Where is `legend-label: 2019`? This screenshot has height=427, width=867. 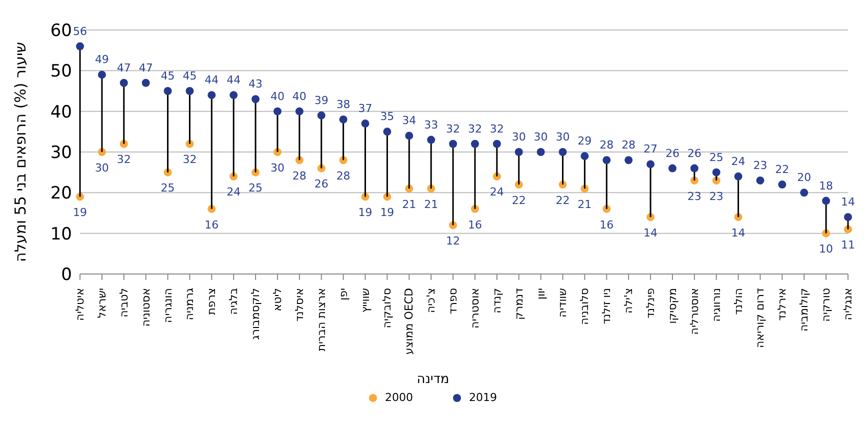 legend-label: 2019 is located at coordinates (482, 397).